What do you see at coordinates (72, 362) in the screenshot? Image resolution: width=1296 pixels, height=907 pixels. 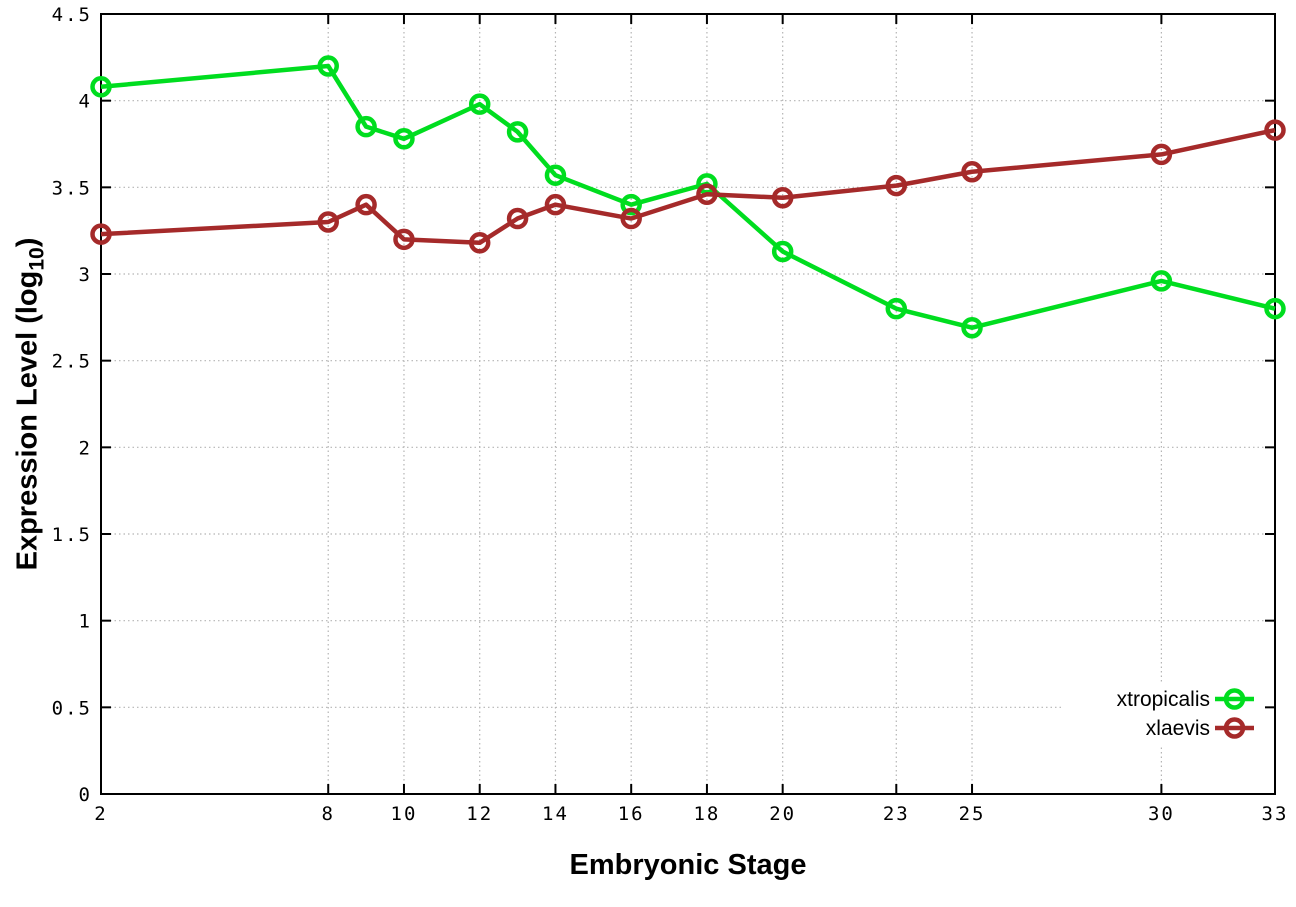 I see `y-tick-label: 2.5` at bounding box center [72, 362].